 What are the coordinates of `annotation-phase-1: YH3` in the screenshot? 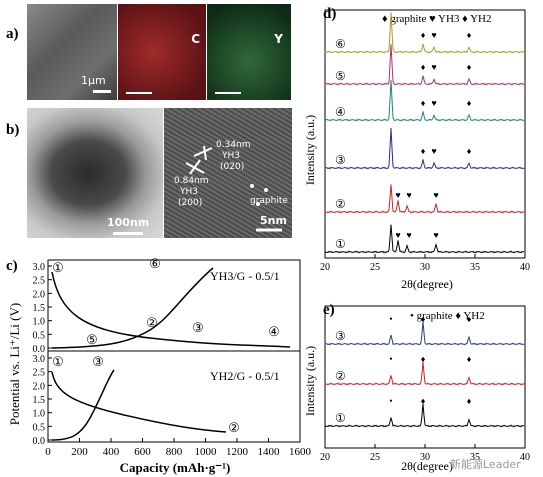 It's located at (231, 156).